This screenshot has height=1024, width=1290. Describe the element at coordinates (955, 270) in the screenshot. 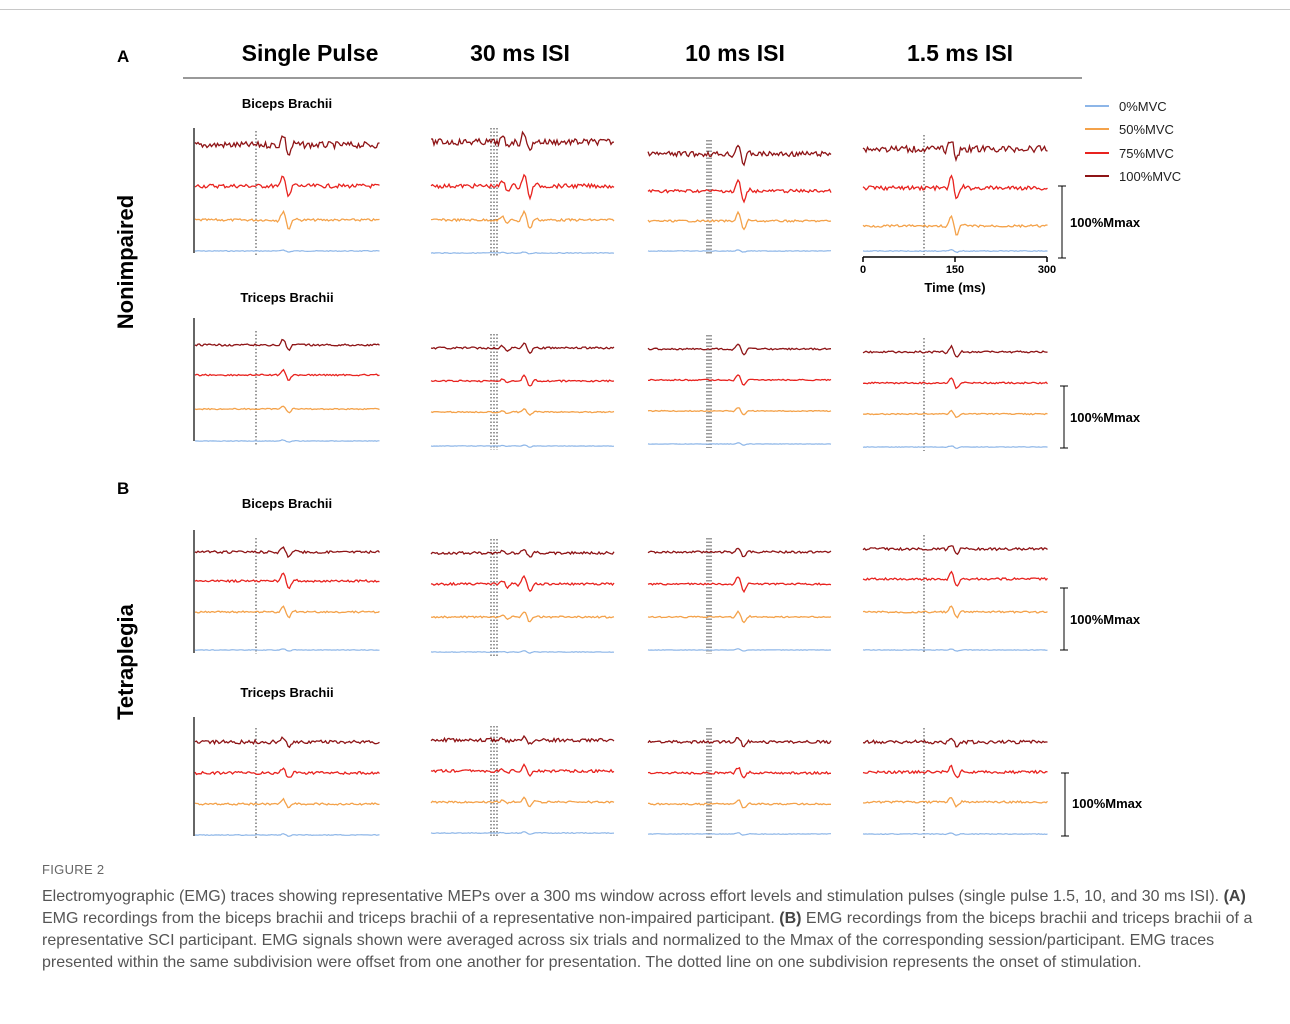

I see `time-tick-150: 150` at that location.